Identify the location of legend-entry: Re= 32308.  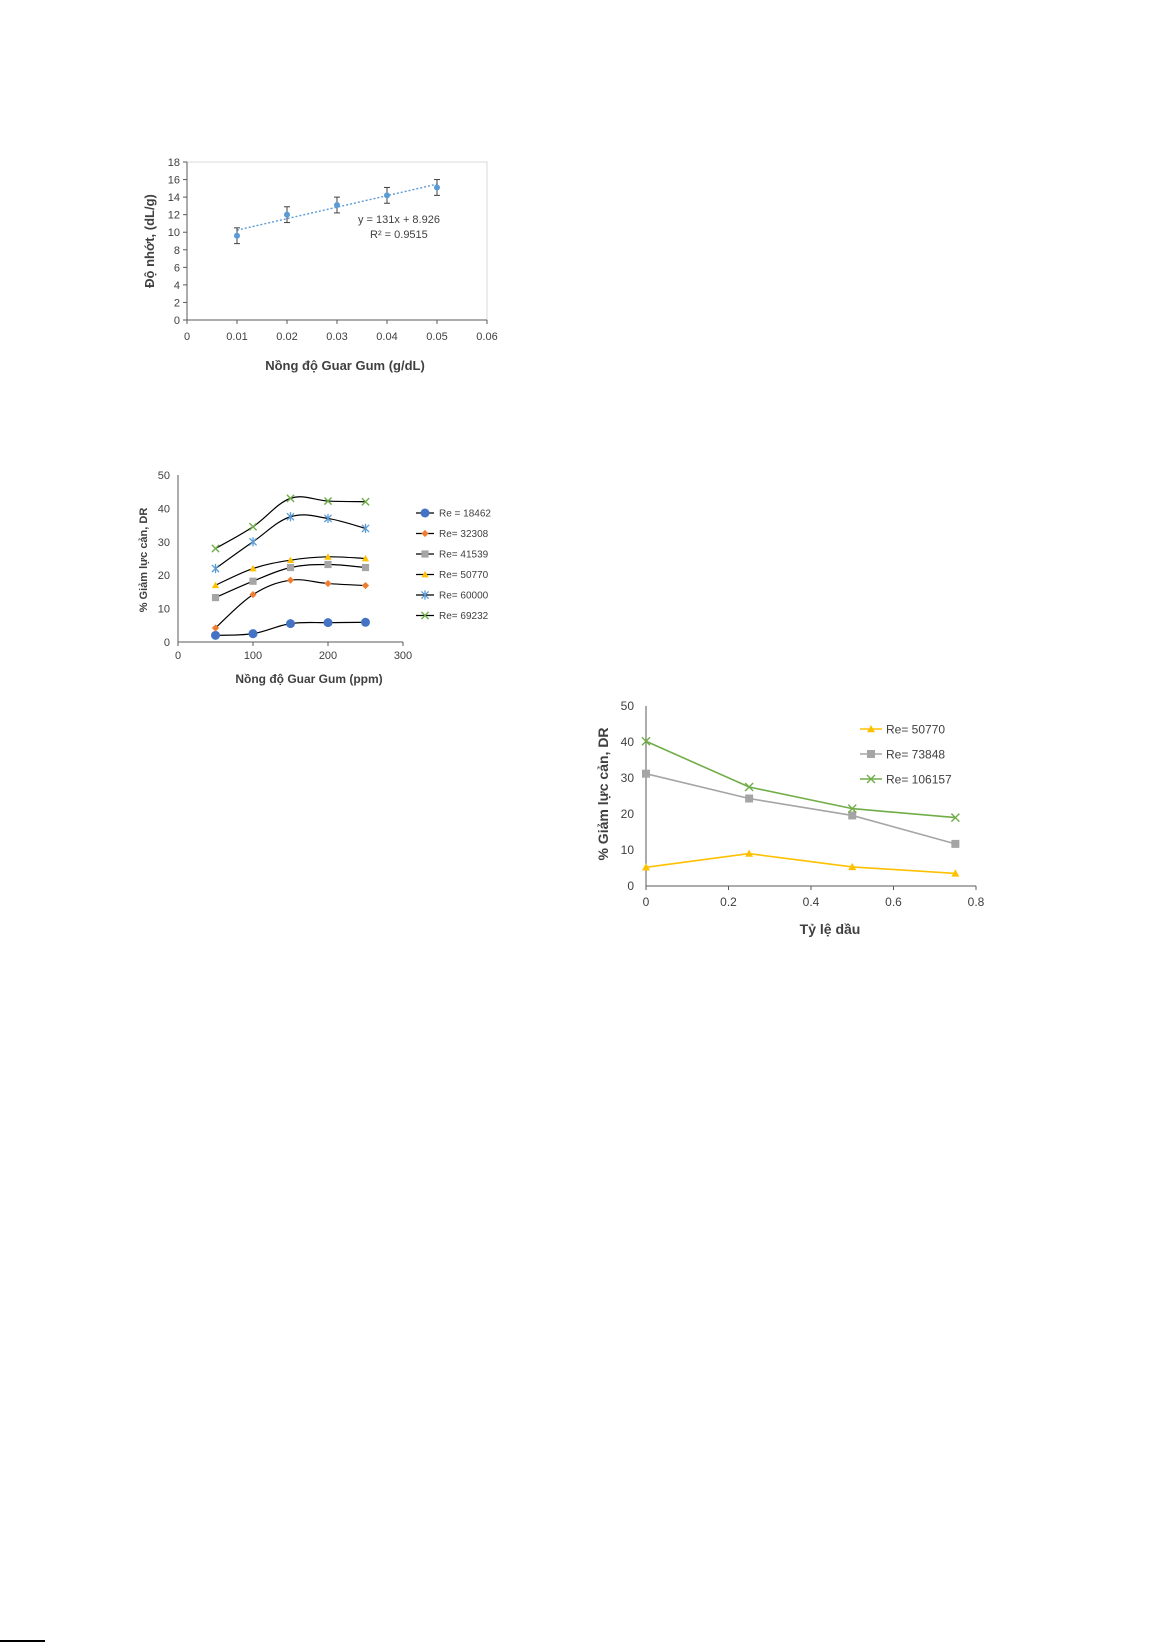
(452, 534).